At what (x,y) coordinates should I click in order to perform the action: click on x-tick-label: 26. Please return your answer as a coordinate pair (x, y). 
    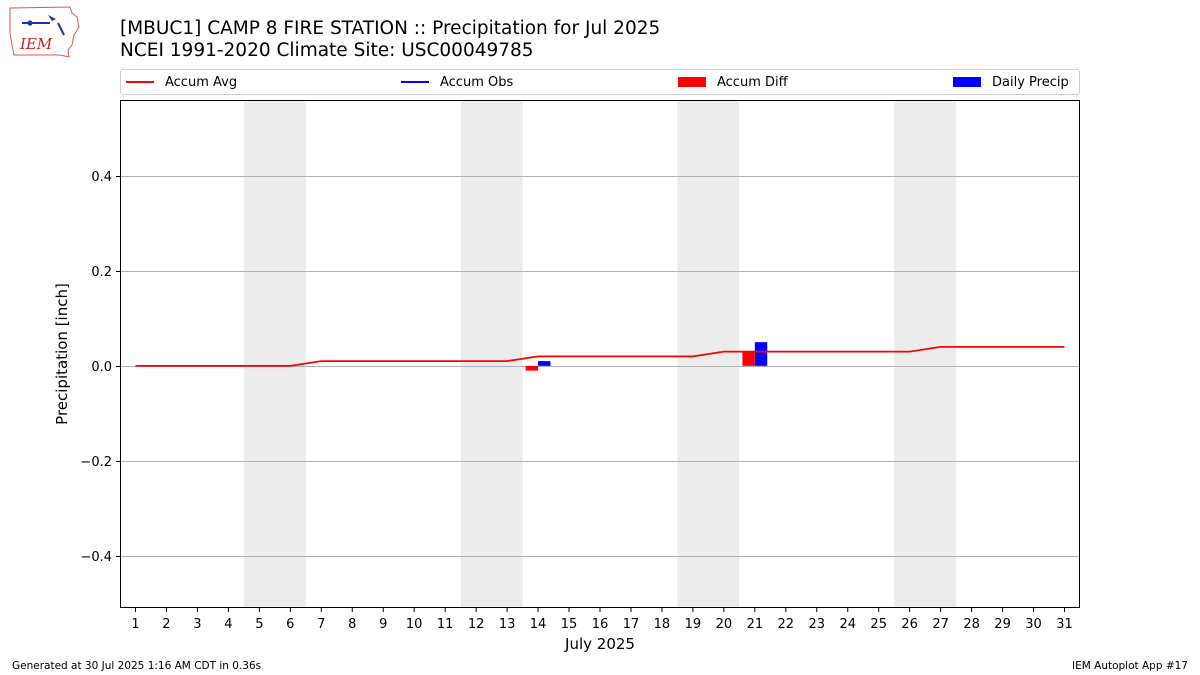
    Looking at the image, I should click on (909, 624).